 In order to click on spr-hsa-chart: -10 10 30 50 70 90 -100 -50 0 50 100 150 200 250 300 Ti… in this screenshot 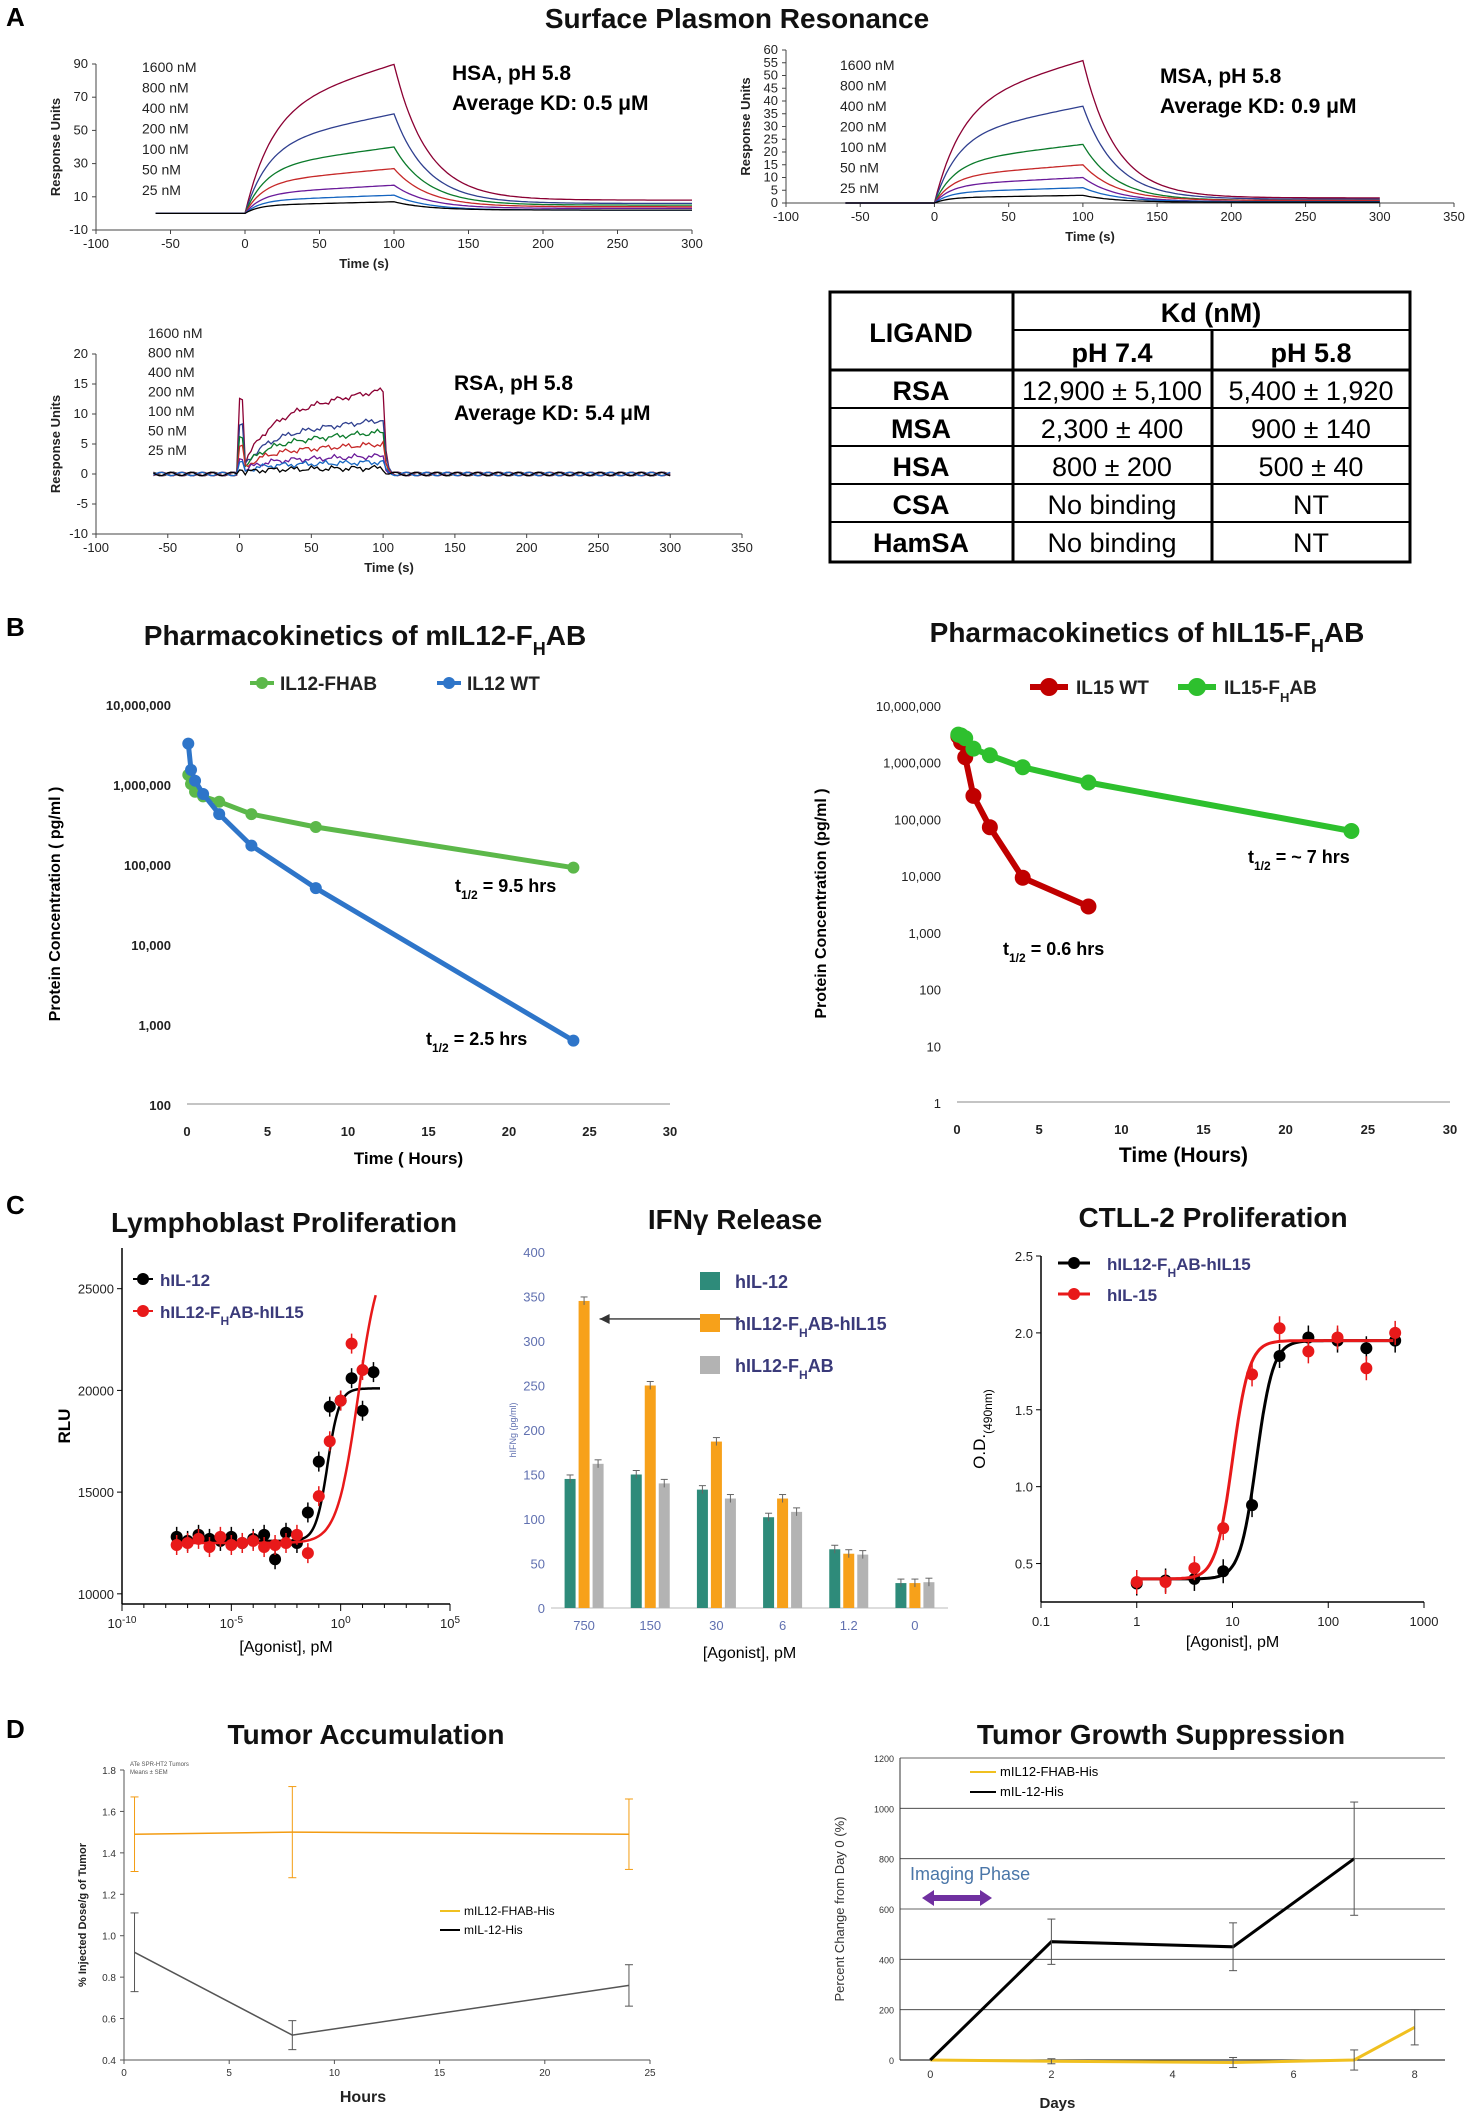, I will do `click(375, 163)`.